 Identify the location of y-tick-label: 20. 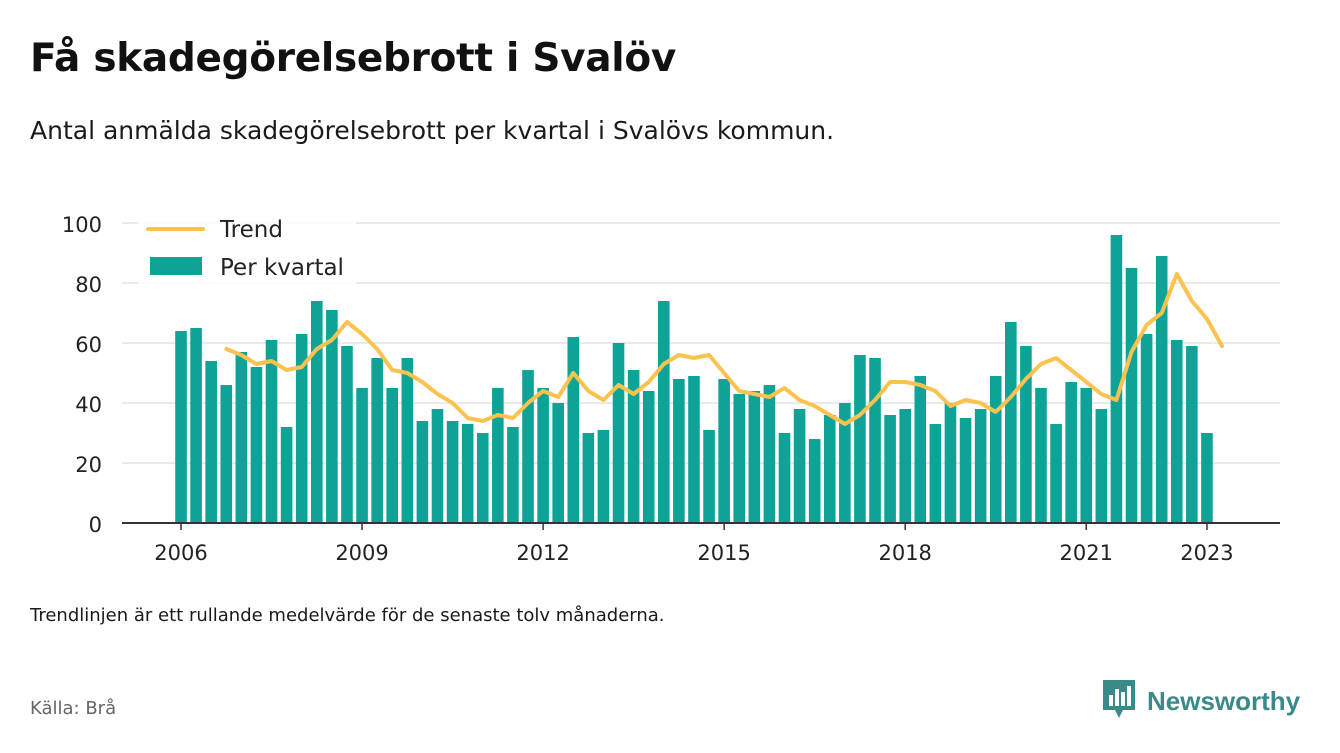
(88, 465).